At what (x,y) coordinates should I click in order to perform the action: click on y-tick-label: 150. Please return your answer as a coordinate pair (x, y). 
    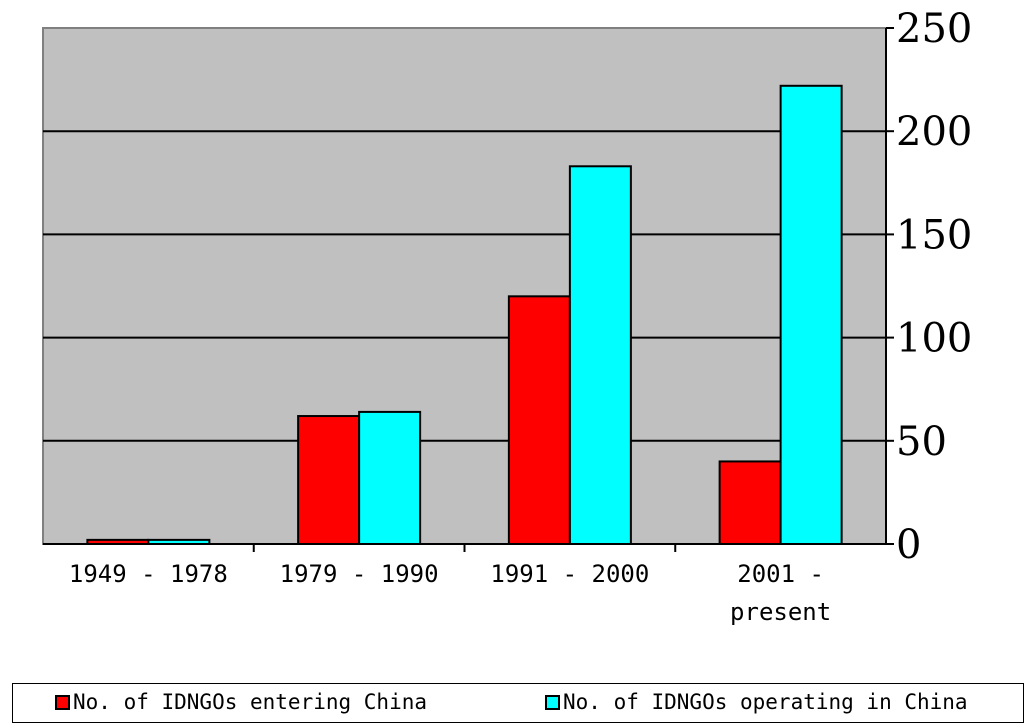
    Looking at the image, I should click on (934, 235).